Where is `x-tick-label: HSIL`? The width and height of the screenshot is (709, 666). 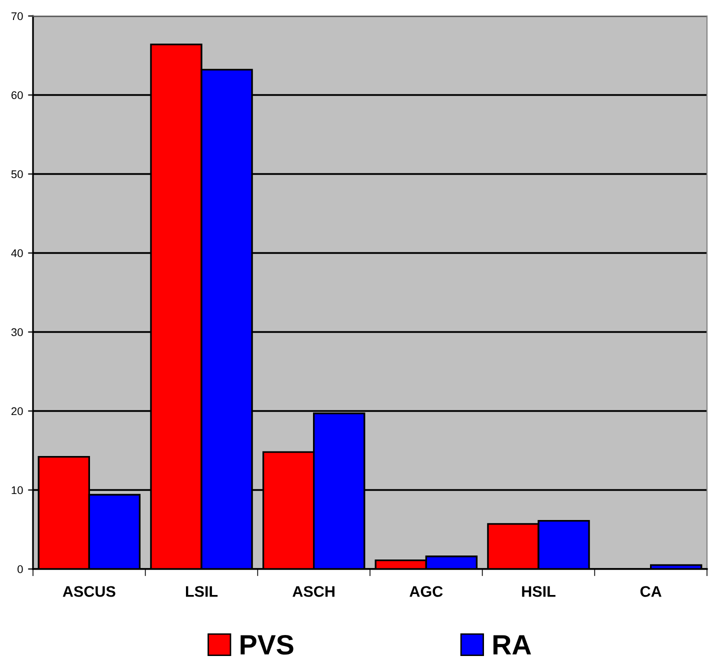
x-tick-label: HSIL is located at coordinates (539, 591).